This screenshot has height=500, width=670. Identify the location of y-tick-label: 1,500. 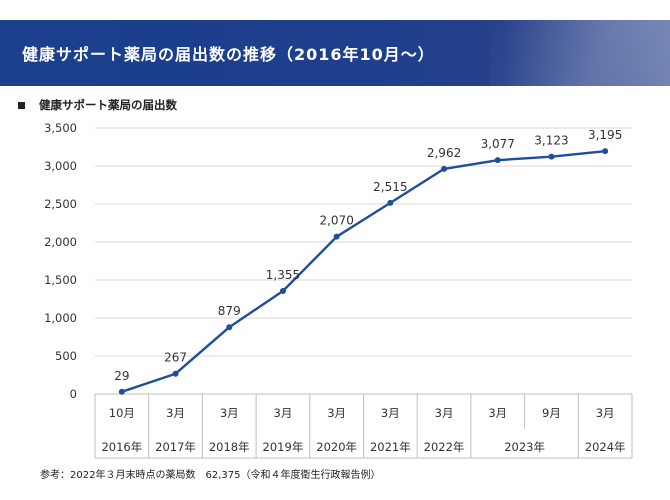
(60, 280).